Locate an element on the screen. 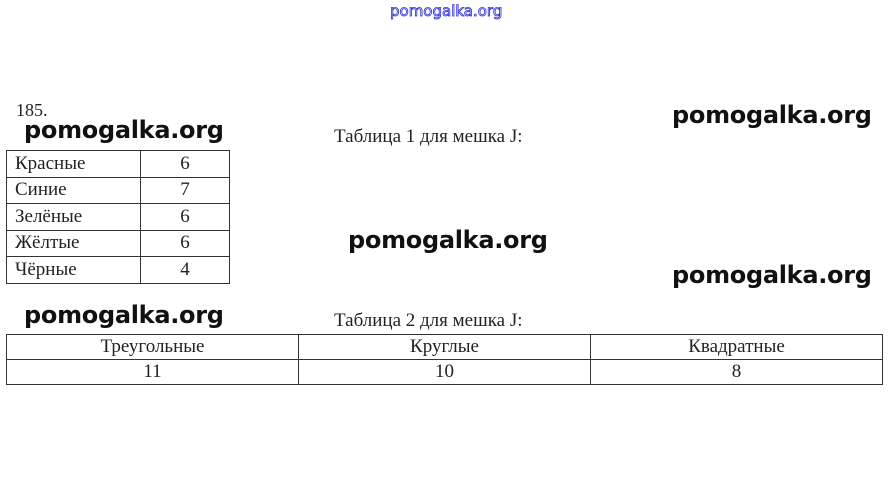  table1: Красные 6 Синие 7 Зелёные 6 Жёлтые 6 Чёрные 4 is located at coordinates (118, 217).